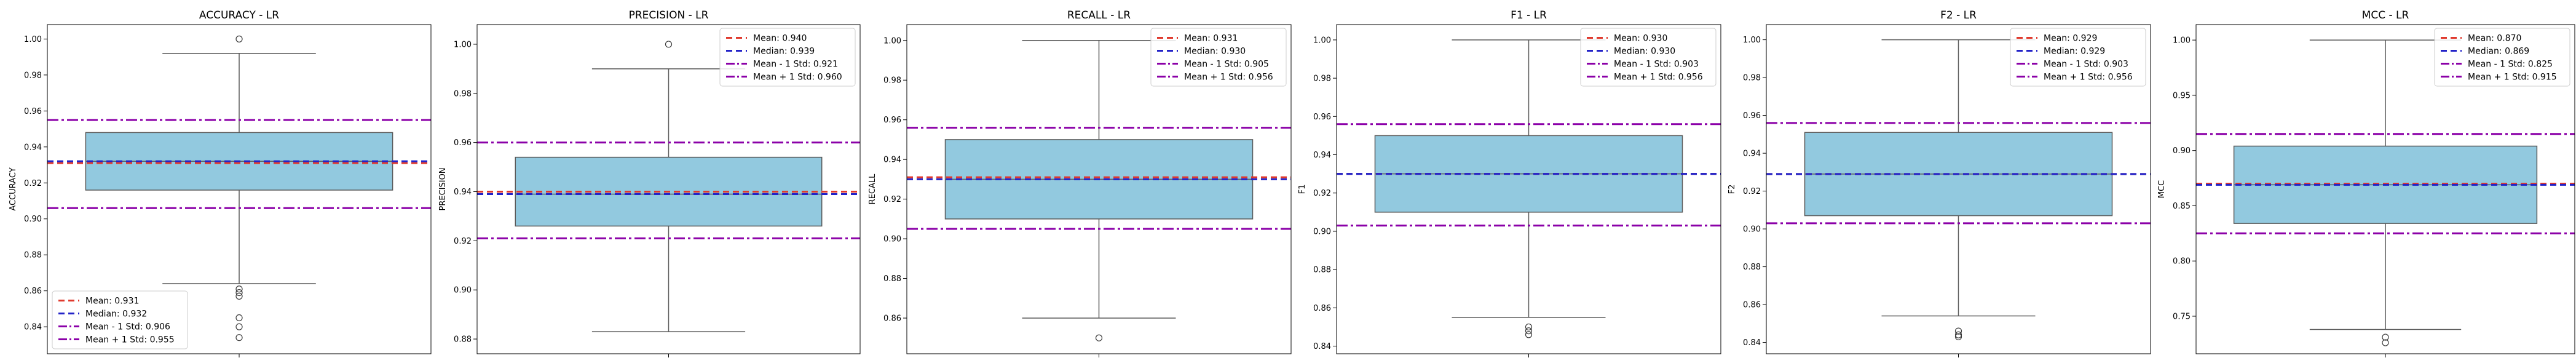  What do you see at coordinates (2075, 52) in the screenshot?
I see `legend-entry: Median: 0.929` at bounding box center [2075, 52].